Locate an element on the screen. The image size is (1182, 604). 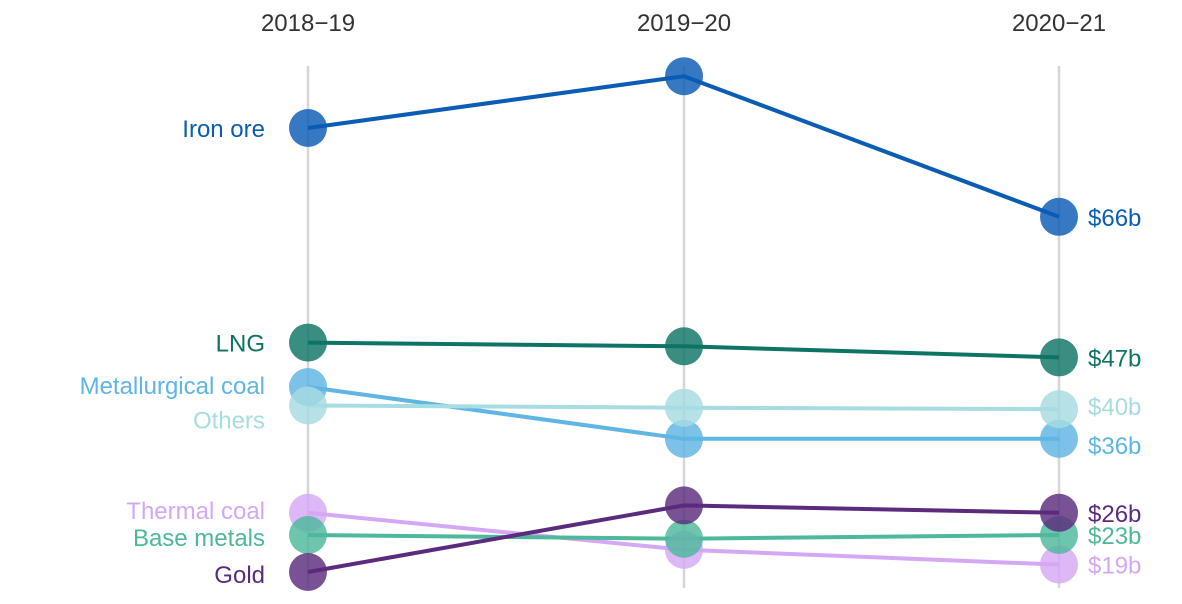
period-label-2020-21: 2020−21 is located at coordinates (1059, 23).